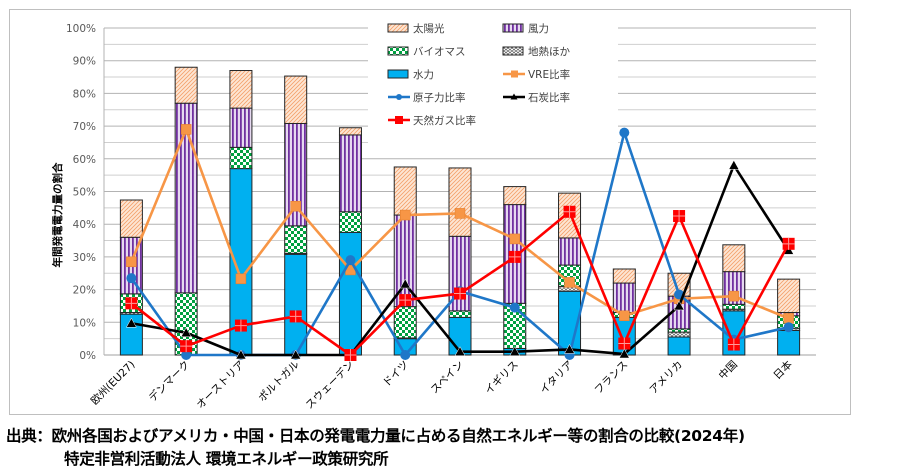 The image size is (922, 472). What do you see at coordinates (783, 370) in the screenshot?
I see `x-tick-label: 日本` at bounding box center [783, 370].